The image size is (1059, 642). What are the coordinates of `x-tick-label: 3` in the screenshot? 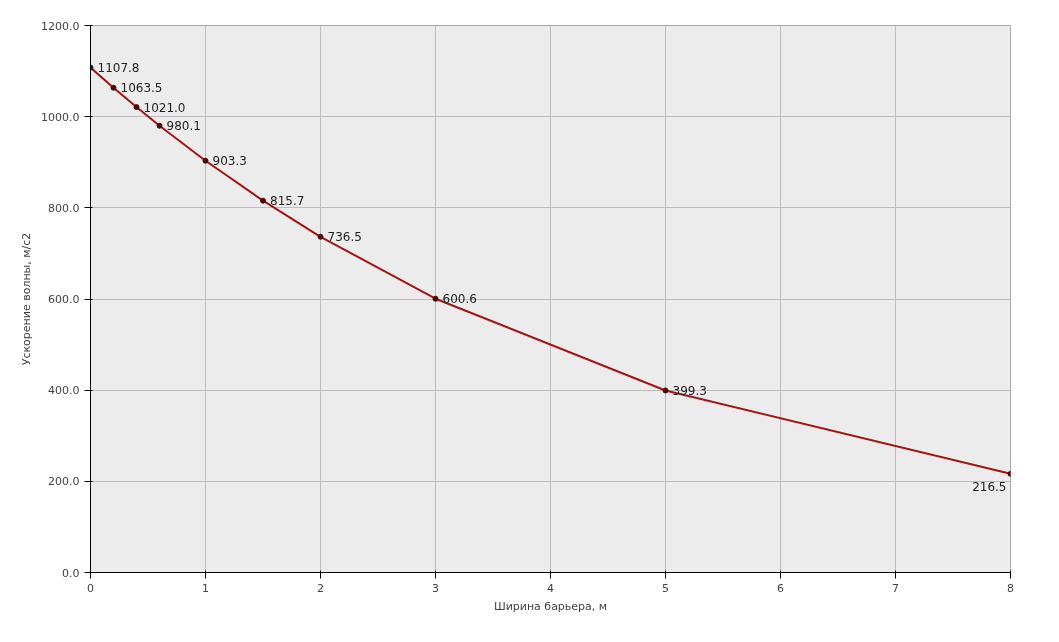 It's located at (435, 588).